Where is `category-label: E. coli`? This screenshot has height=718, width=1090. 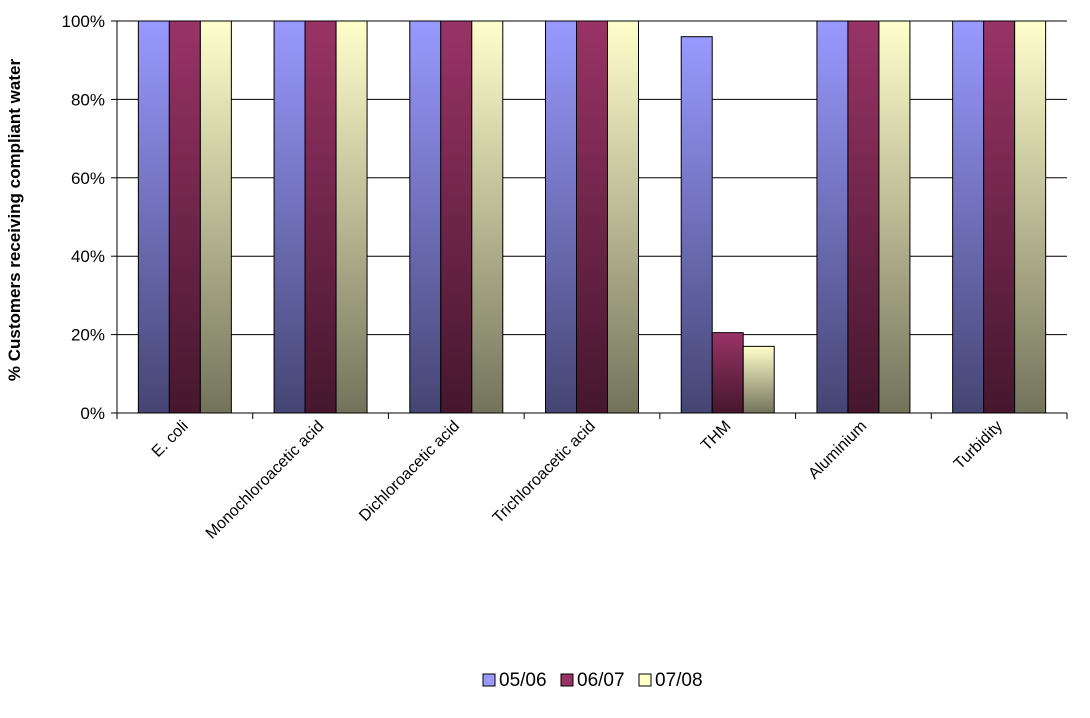 category-label: E. coli is located at coordinates (170, 439).